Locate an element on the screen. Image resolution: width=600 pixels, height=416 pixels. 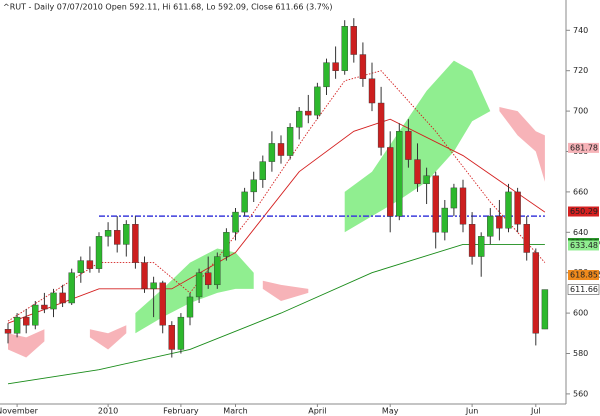
price-tag-label: 618.855 is located at coordinates (585, 275).